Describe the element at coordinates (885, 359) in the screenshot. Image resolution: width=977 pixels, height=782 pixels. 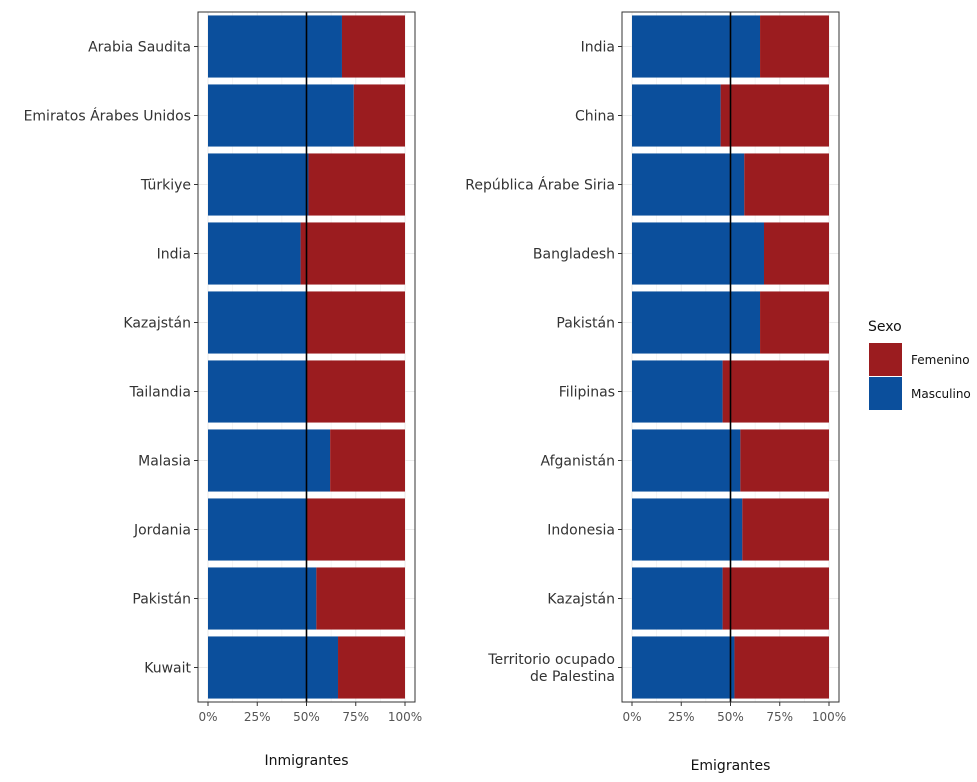
I see `legend-swatch-femenino` at that location.